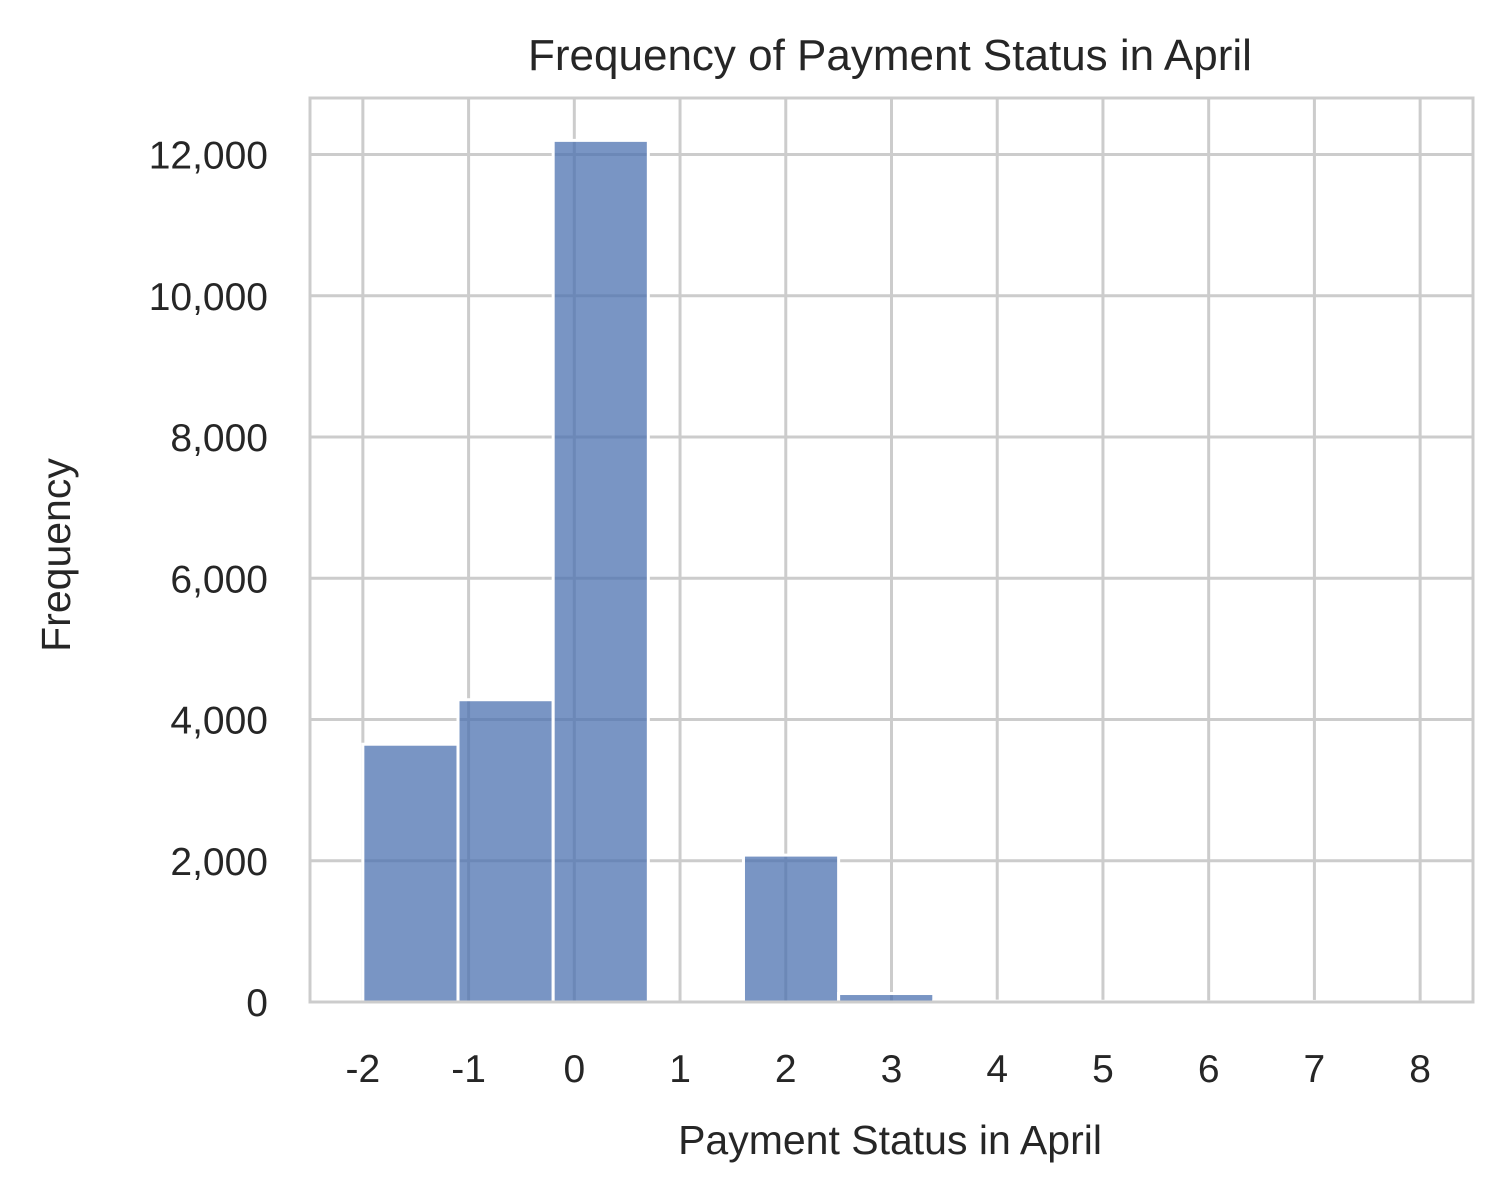 This screenshot has height=1196, width=1501. I want to click on y-tick-label: 6,000, so click(219, 579).